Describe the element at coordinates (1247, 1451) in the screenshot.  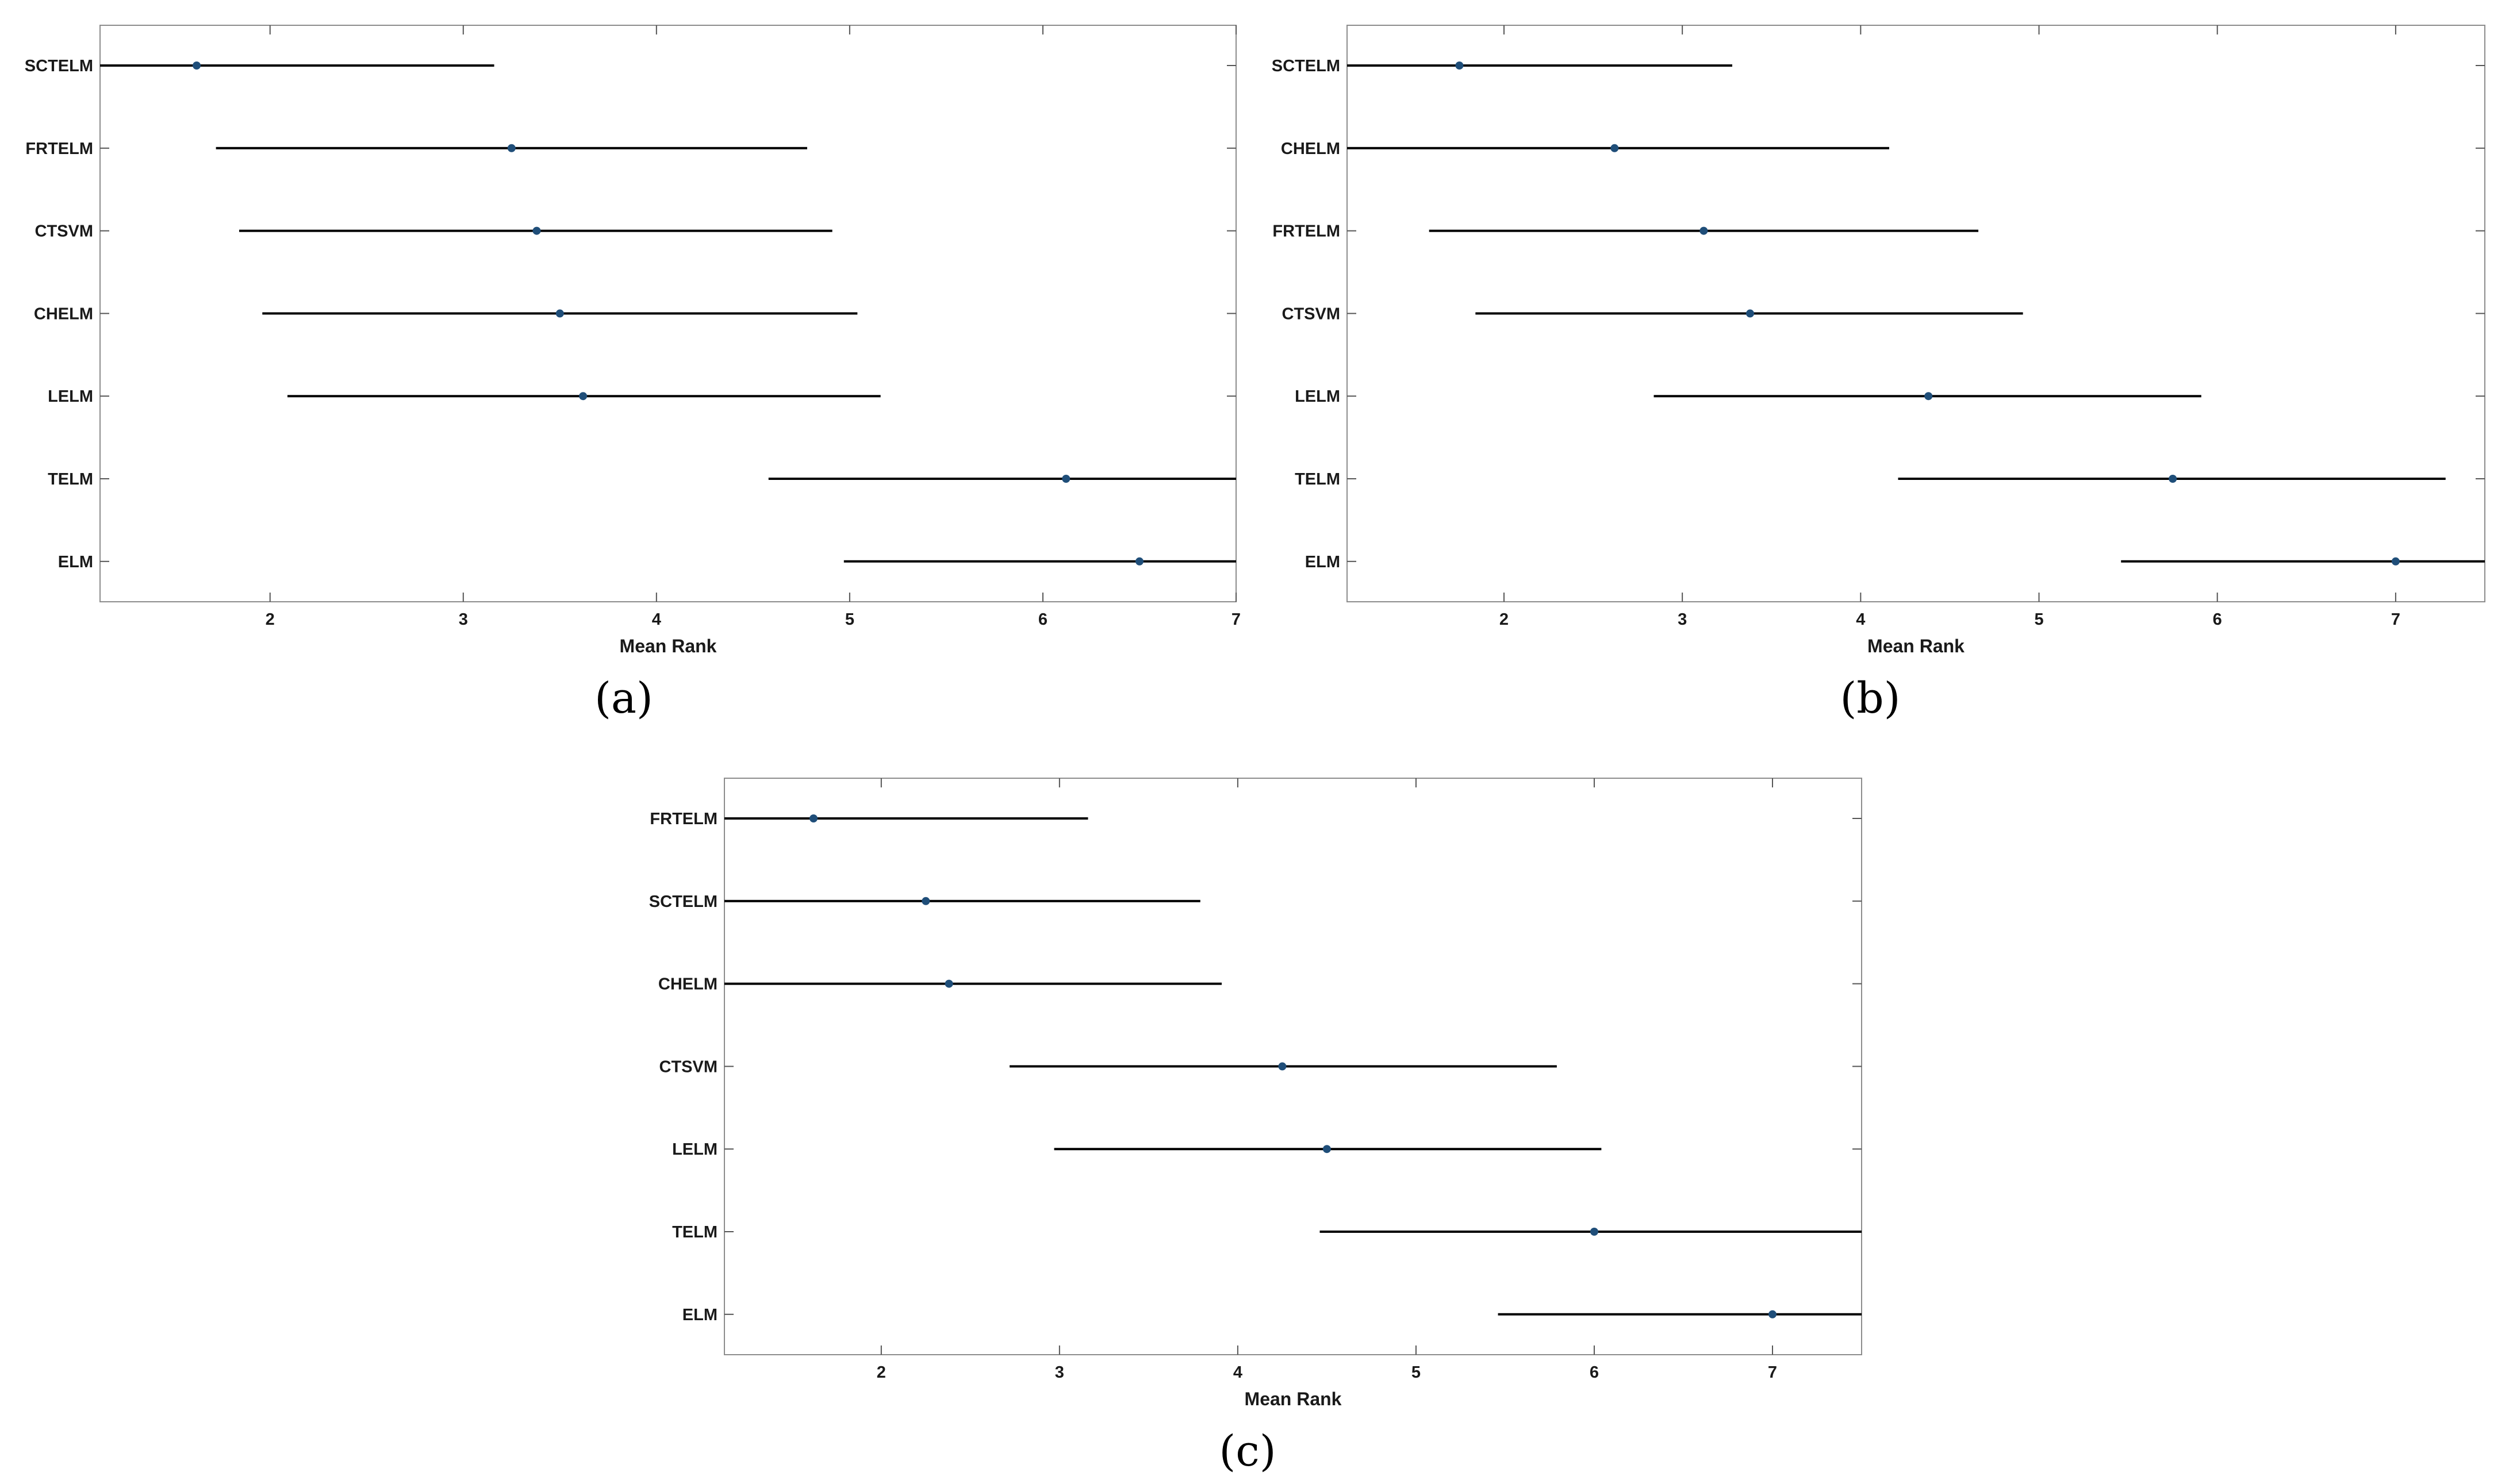
I see `panel-label: (c)` at that location.